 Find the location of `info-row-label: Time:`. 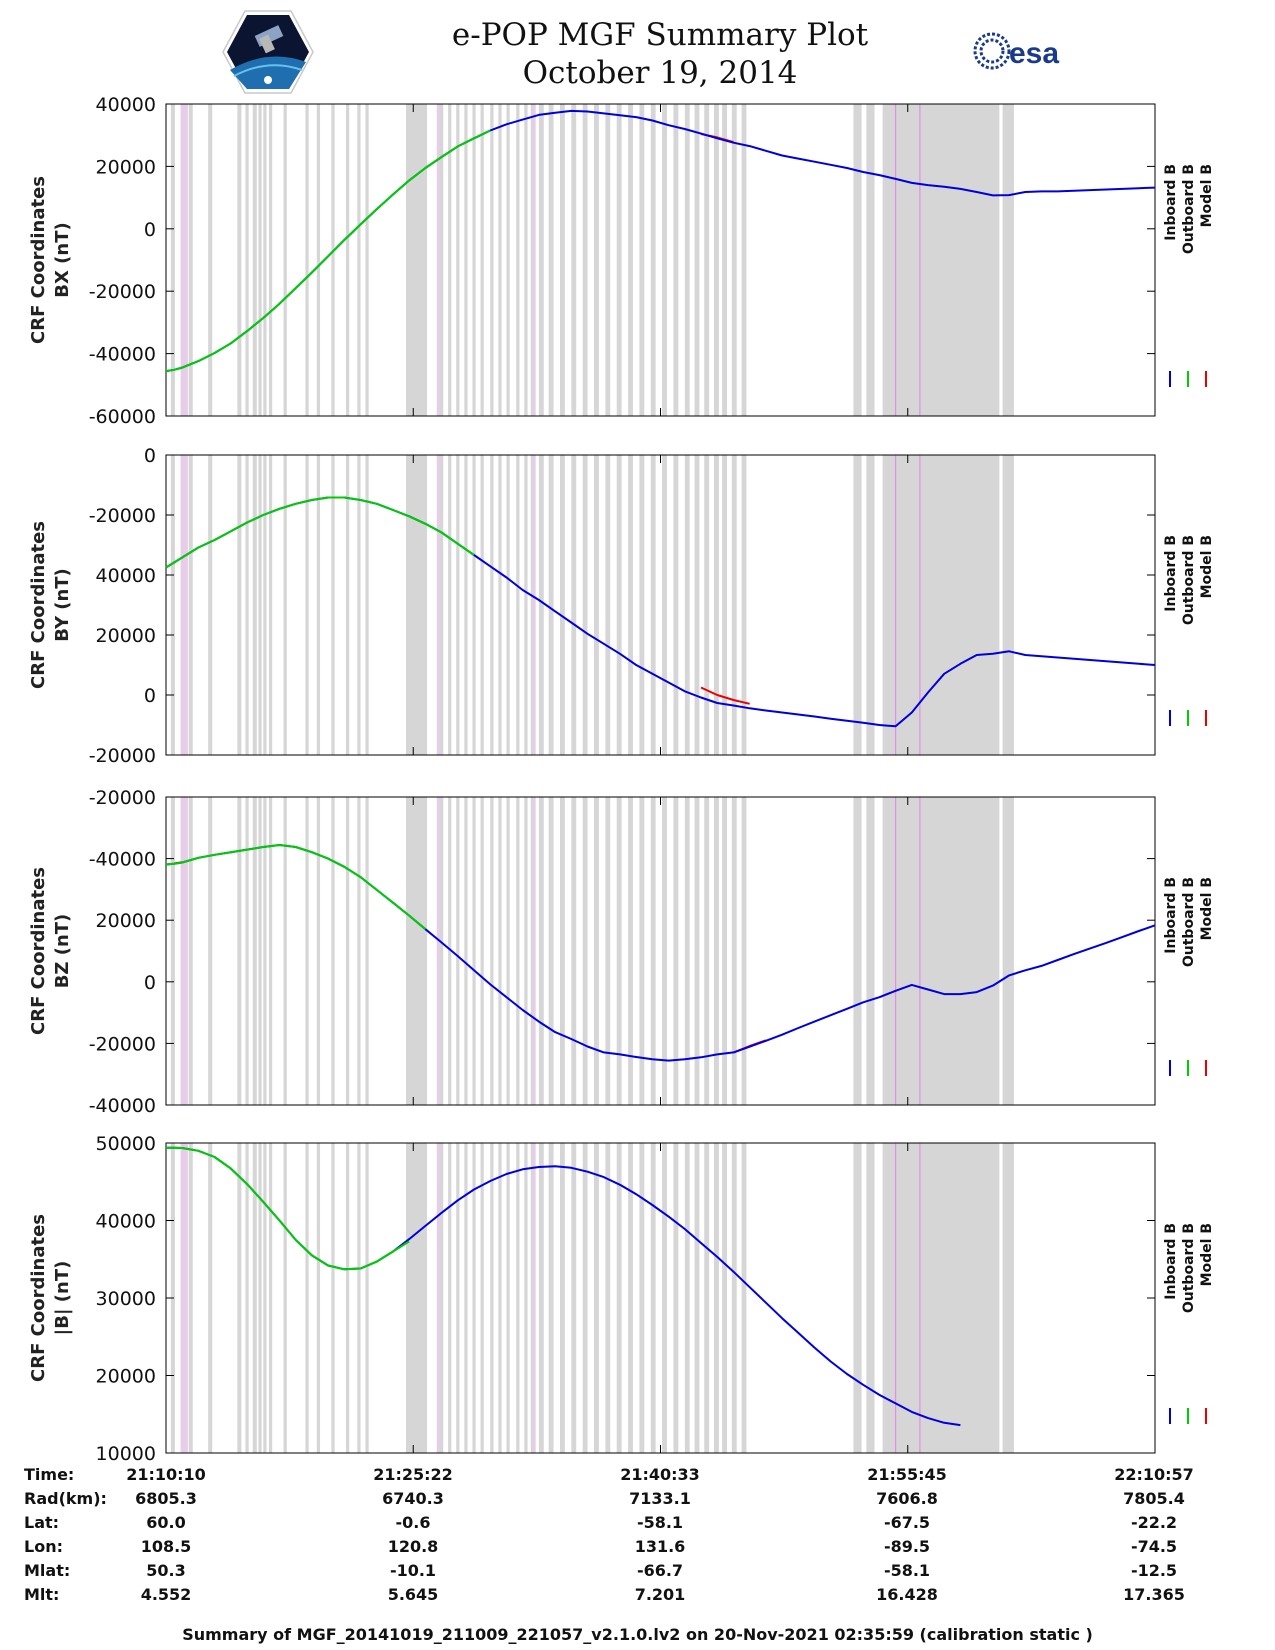

info-row-label: Time: is located at coordinates (49, 1474).